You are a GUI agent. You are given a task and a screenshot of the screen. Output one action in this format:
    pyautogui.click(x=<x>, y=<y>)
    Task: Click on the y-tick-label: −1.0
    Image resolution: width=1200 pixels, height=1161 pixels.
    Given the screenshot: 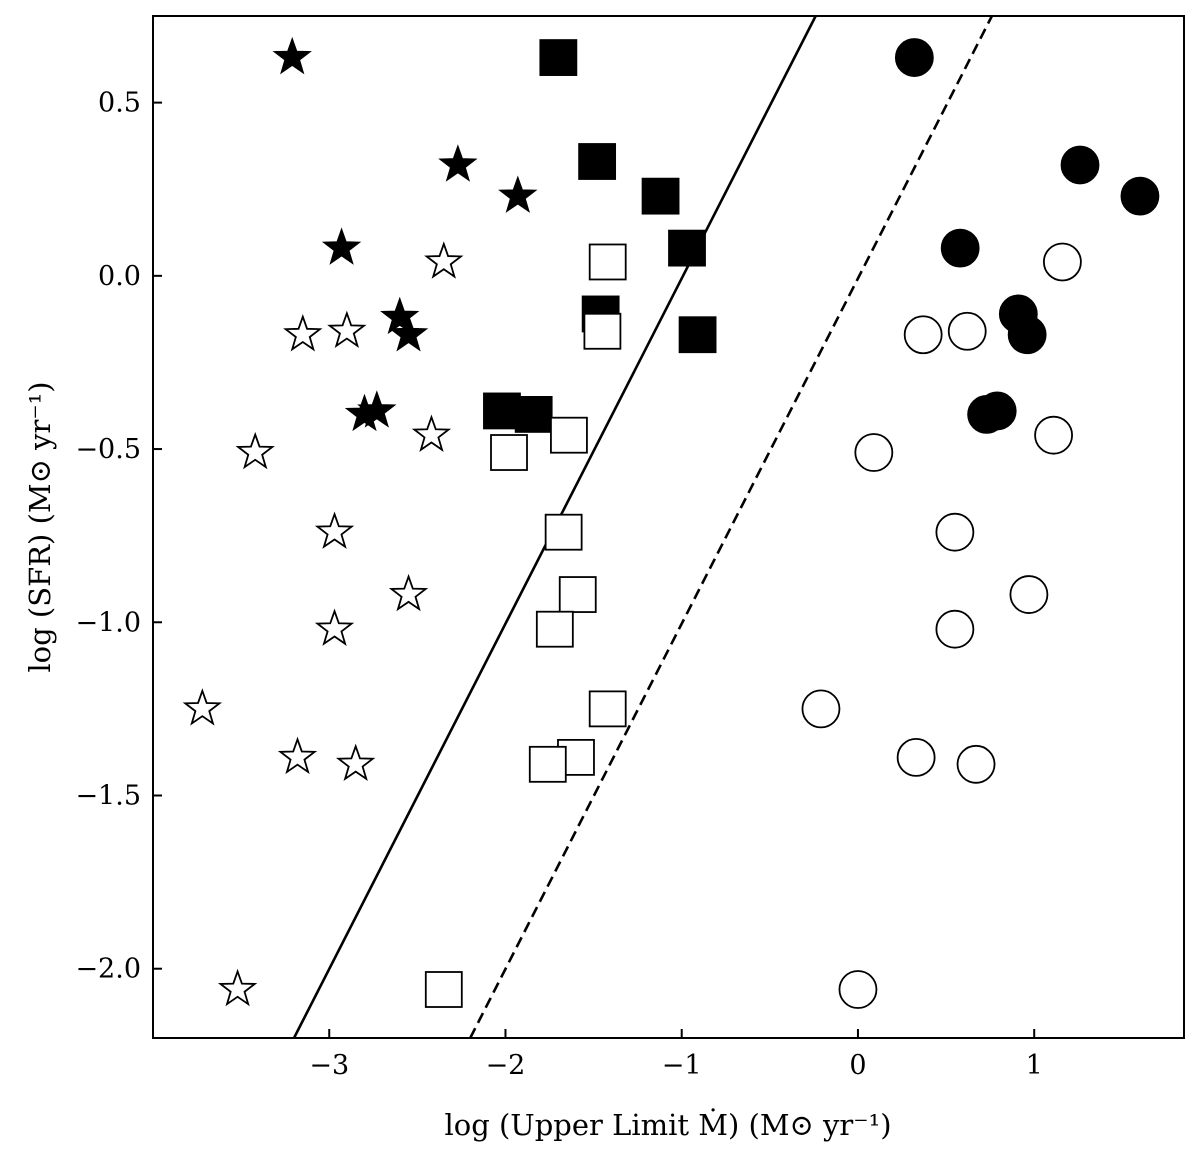 What is the action you would take?
    pyautogui.click(x=108, y=622)
    